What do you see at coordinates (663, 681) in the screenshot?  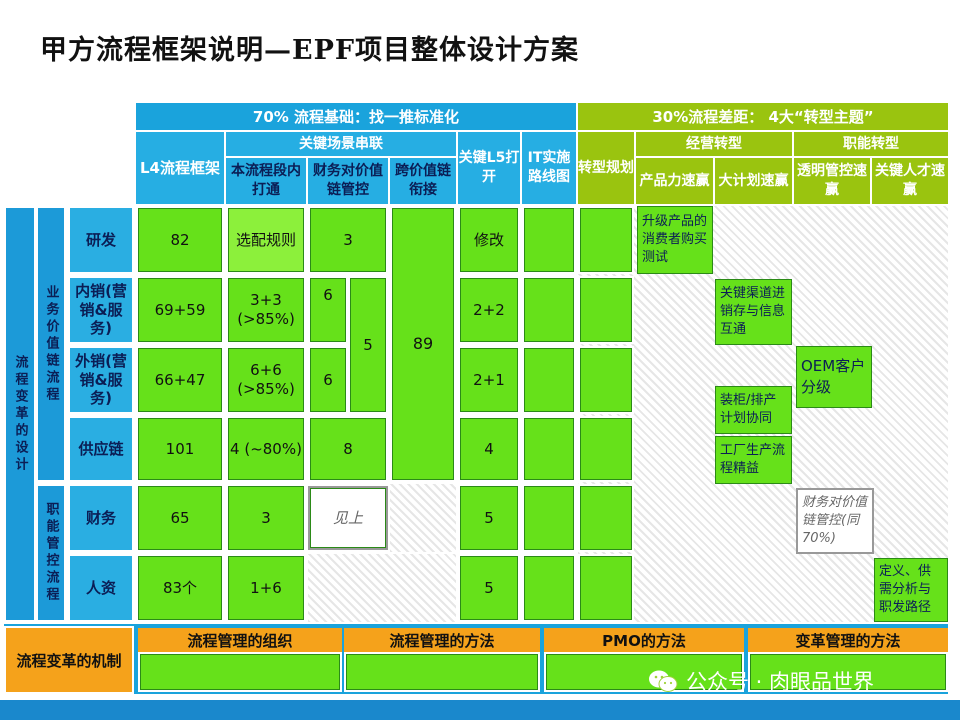 I see `wechat-icon` at bounding box center [663, 681].